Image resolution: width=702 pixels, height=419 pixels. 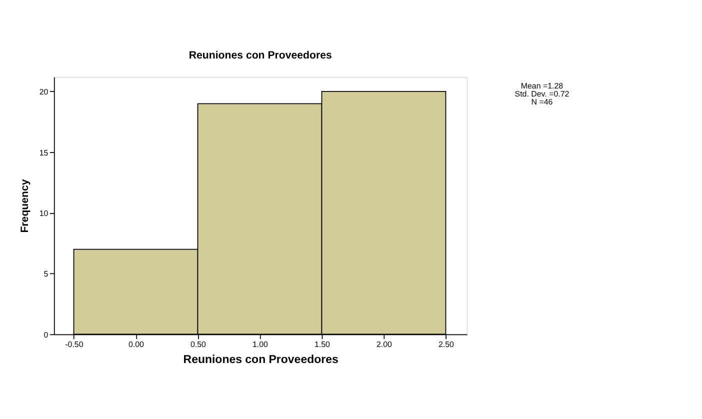 I want to click on y-axis-title: Frequency, so click(x=24, y=206).